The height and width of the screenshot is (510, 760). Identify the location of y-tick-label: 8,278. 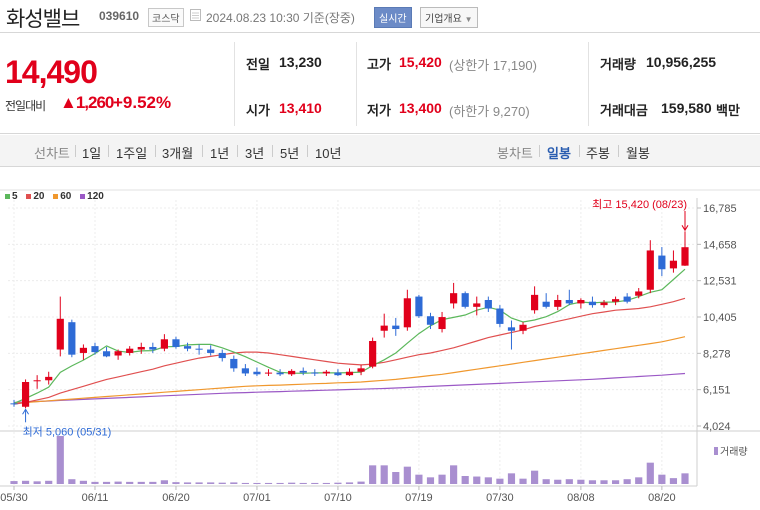
(717, 354).